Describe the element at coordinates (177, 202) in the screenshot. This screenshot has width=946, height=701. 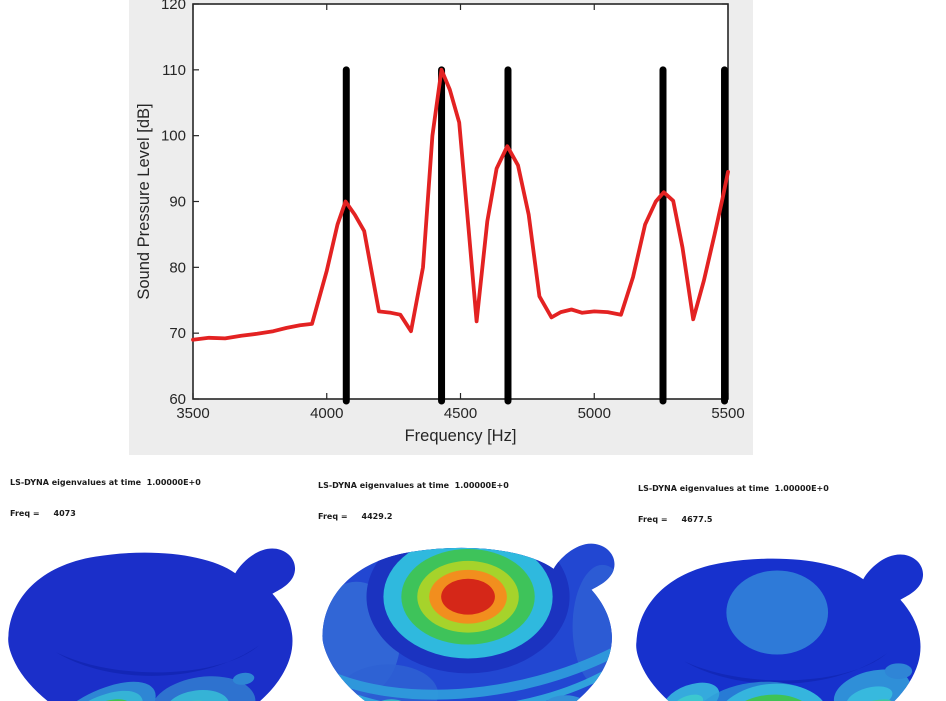
I see `y-tick-label: 90` at that location.